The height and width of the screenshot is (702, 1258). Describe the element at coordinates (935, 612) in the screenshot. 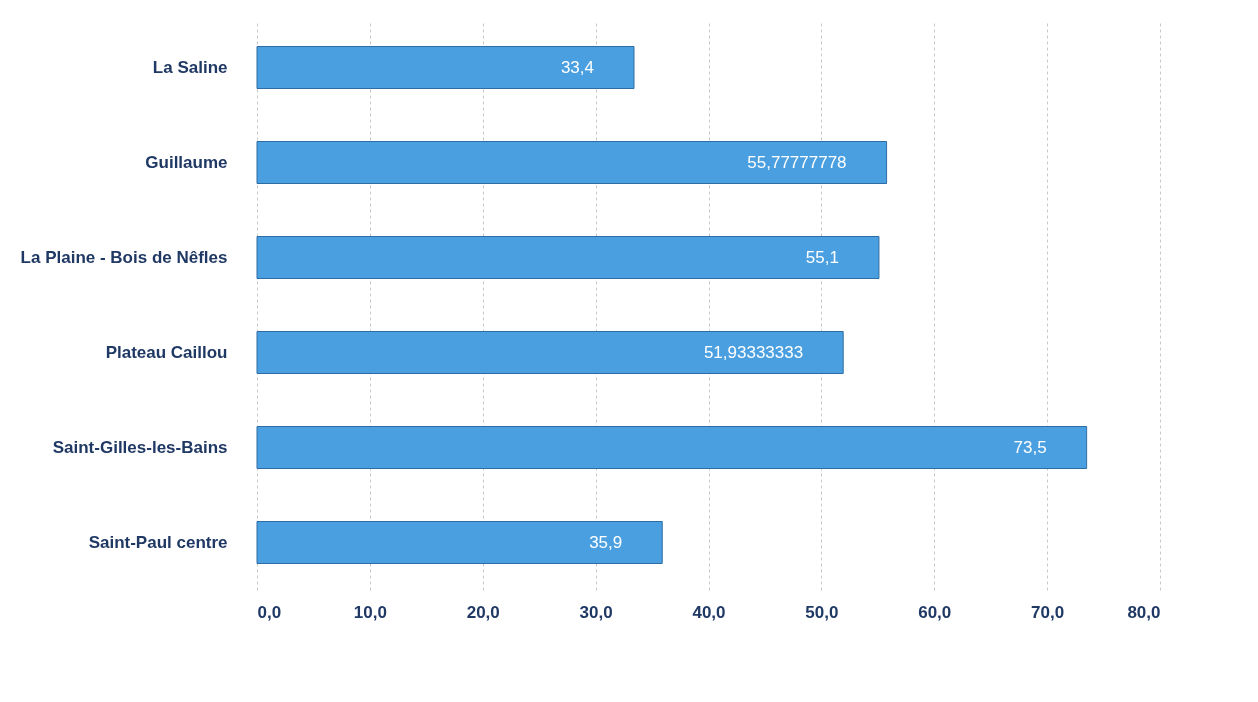

I see `x-tick-label: 60,0` at that location.